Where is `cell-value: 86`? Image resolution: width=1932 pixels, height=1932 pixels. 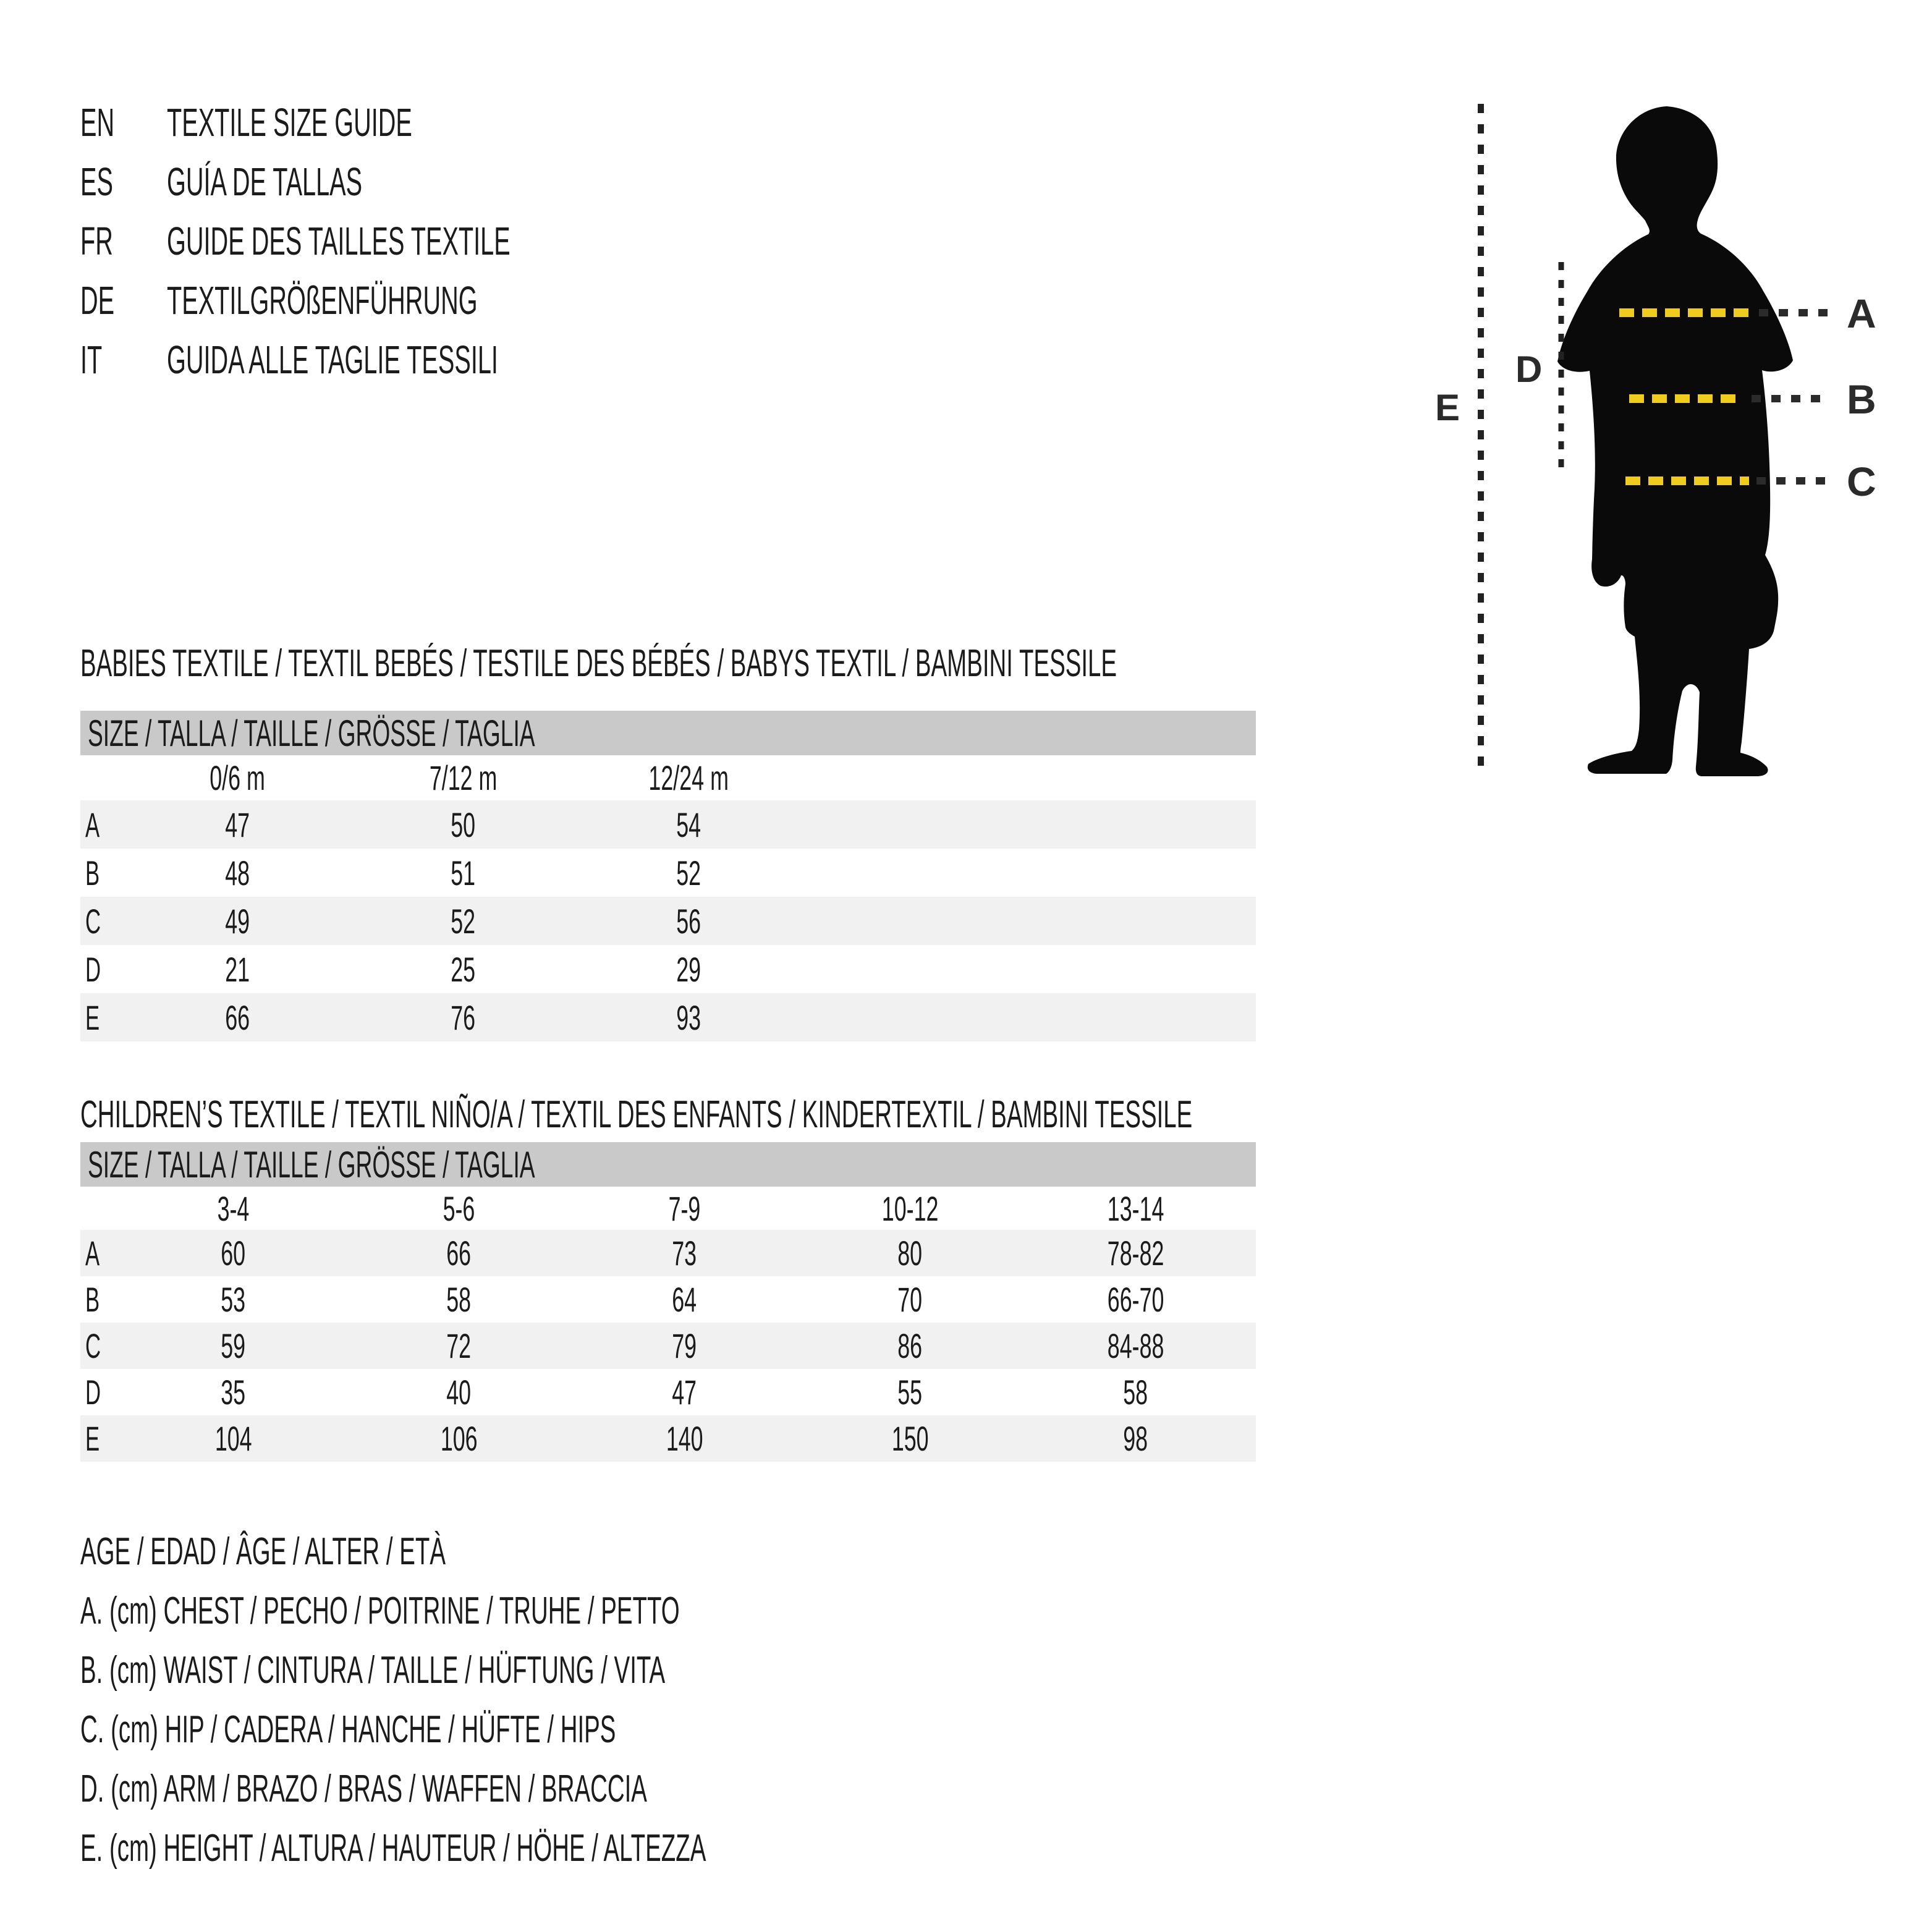
cell-value: 86 is located at coordinates (910, 1345).